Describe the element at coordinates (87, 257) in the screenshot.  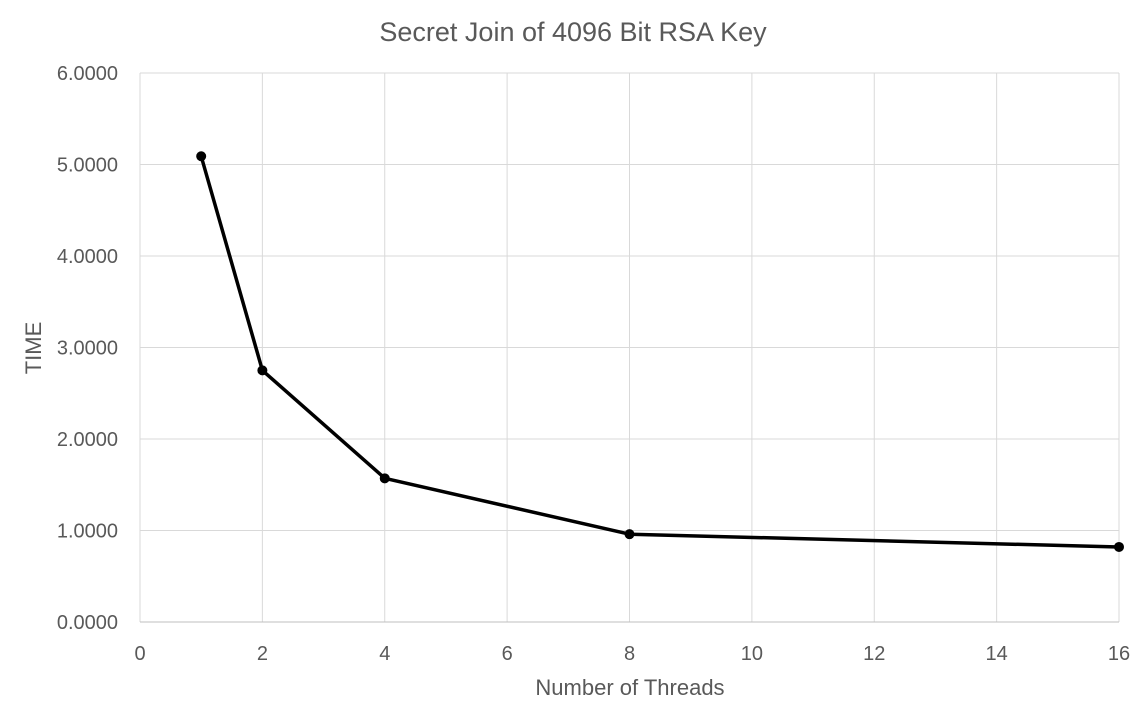
I see `y-tick-label: 4.0000` at that location.